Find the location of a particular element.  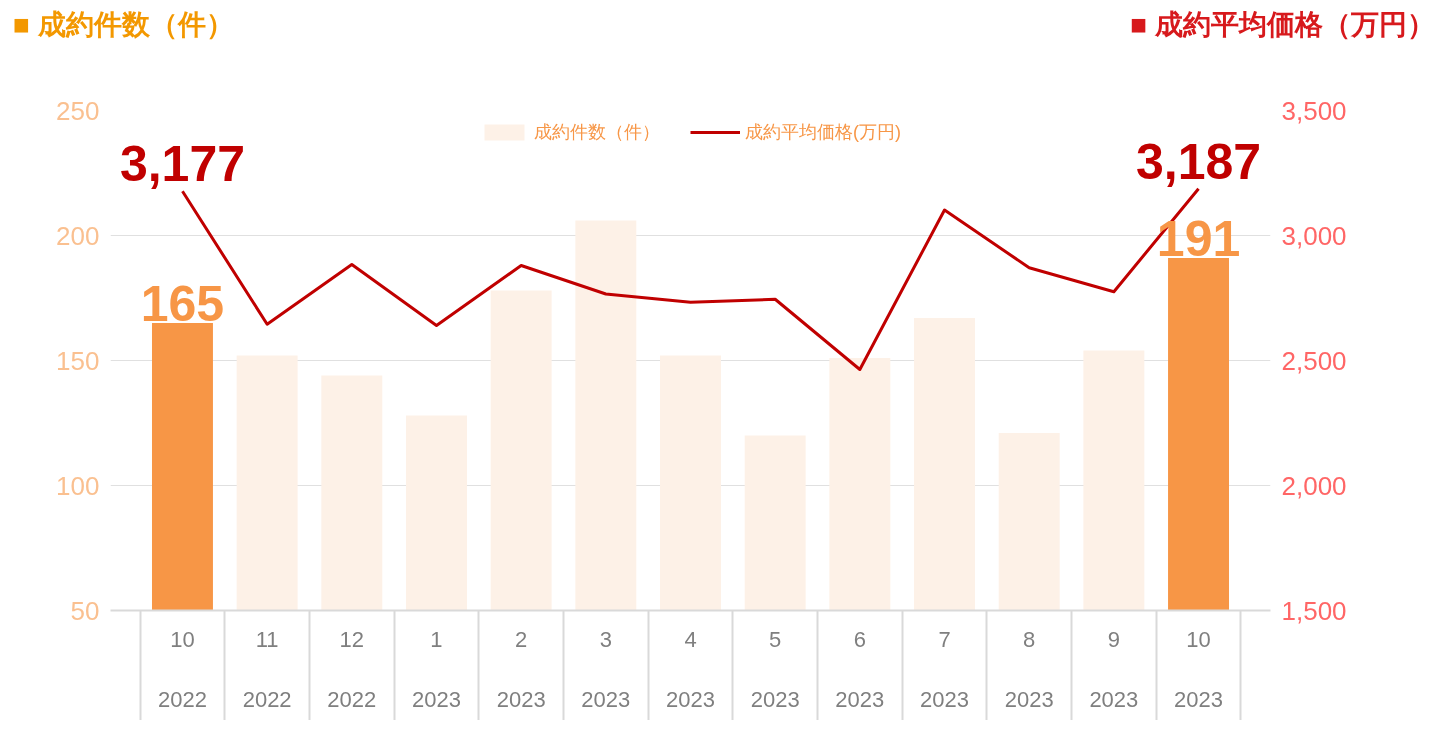

y-tick-label: 150 is located at coordinates (78, 360).